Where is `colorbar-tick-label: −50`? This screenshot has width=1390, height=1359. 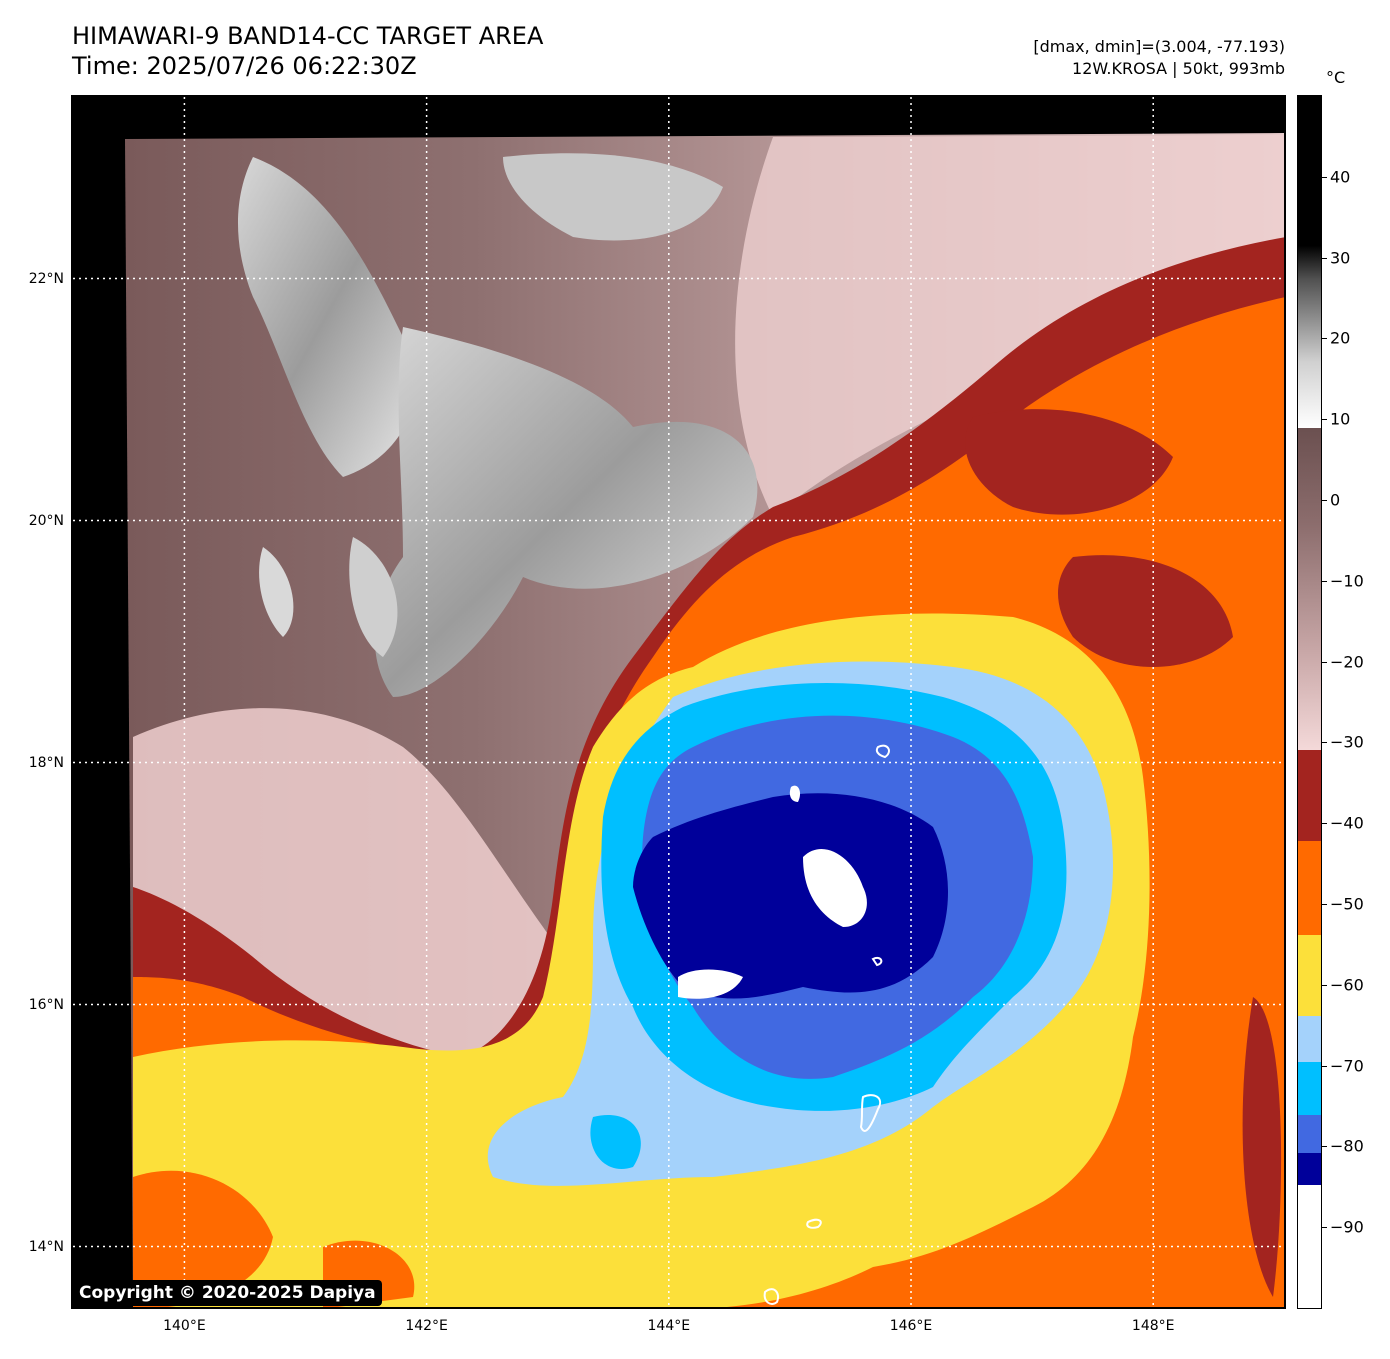 colorbar-tick-label: −50 is located at coordinates (1347, 904).